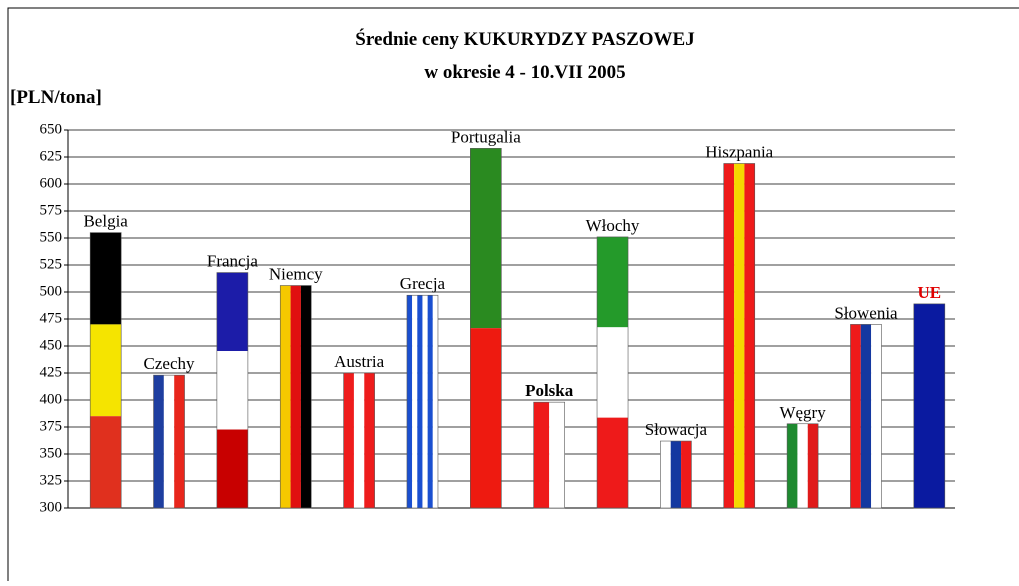 Image resolution: width=1019 pixels, height=586 pixels. Describe the element at coordinates (51, 372) in the screenshot. I see `y-tick-label: 425` at that location.